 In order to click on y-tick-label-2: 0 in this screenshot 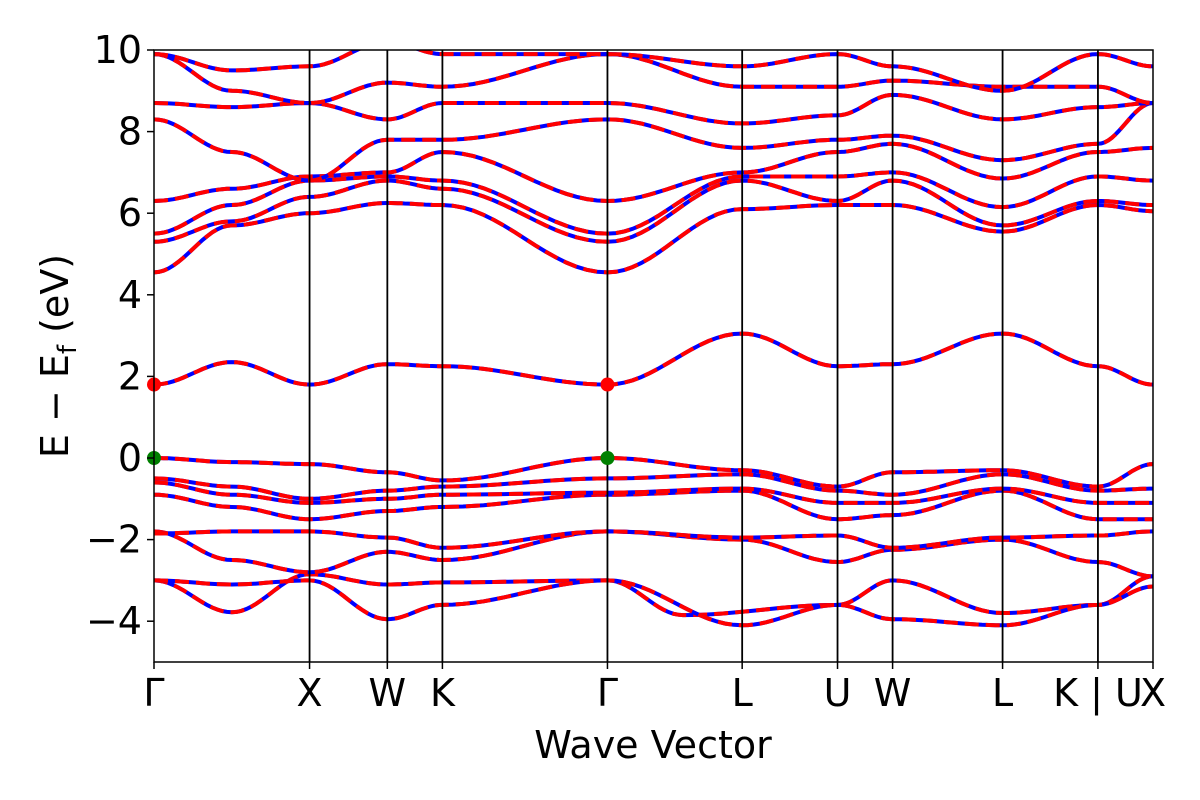, I will do `click(130, 458)`.